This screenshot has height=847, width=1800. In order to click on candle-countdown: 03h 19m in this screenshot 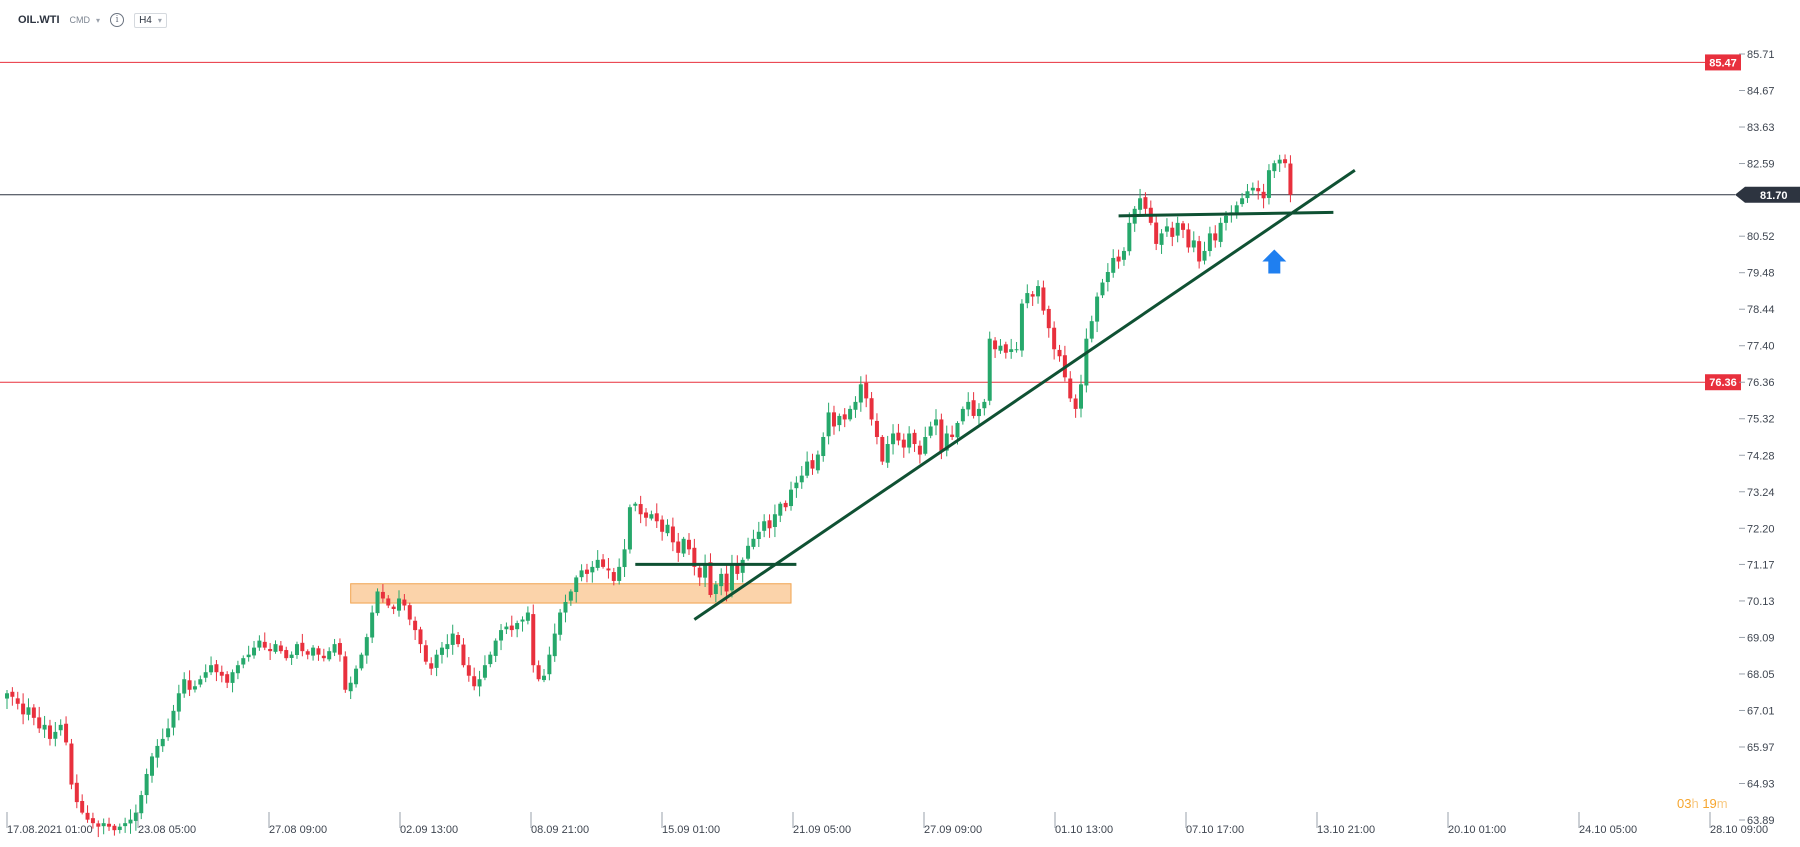, I will do `click(1702, 803)`.